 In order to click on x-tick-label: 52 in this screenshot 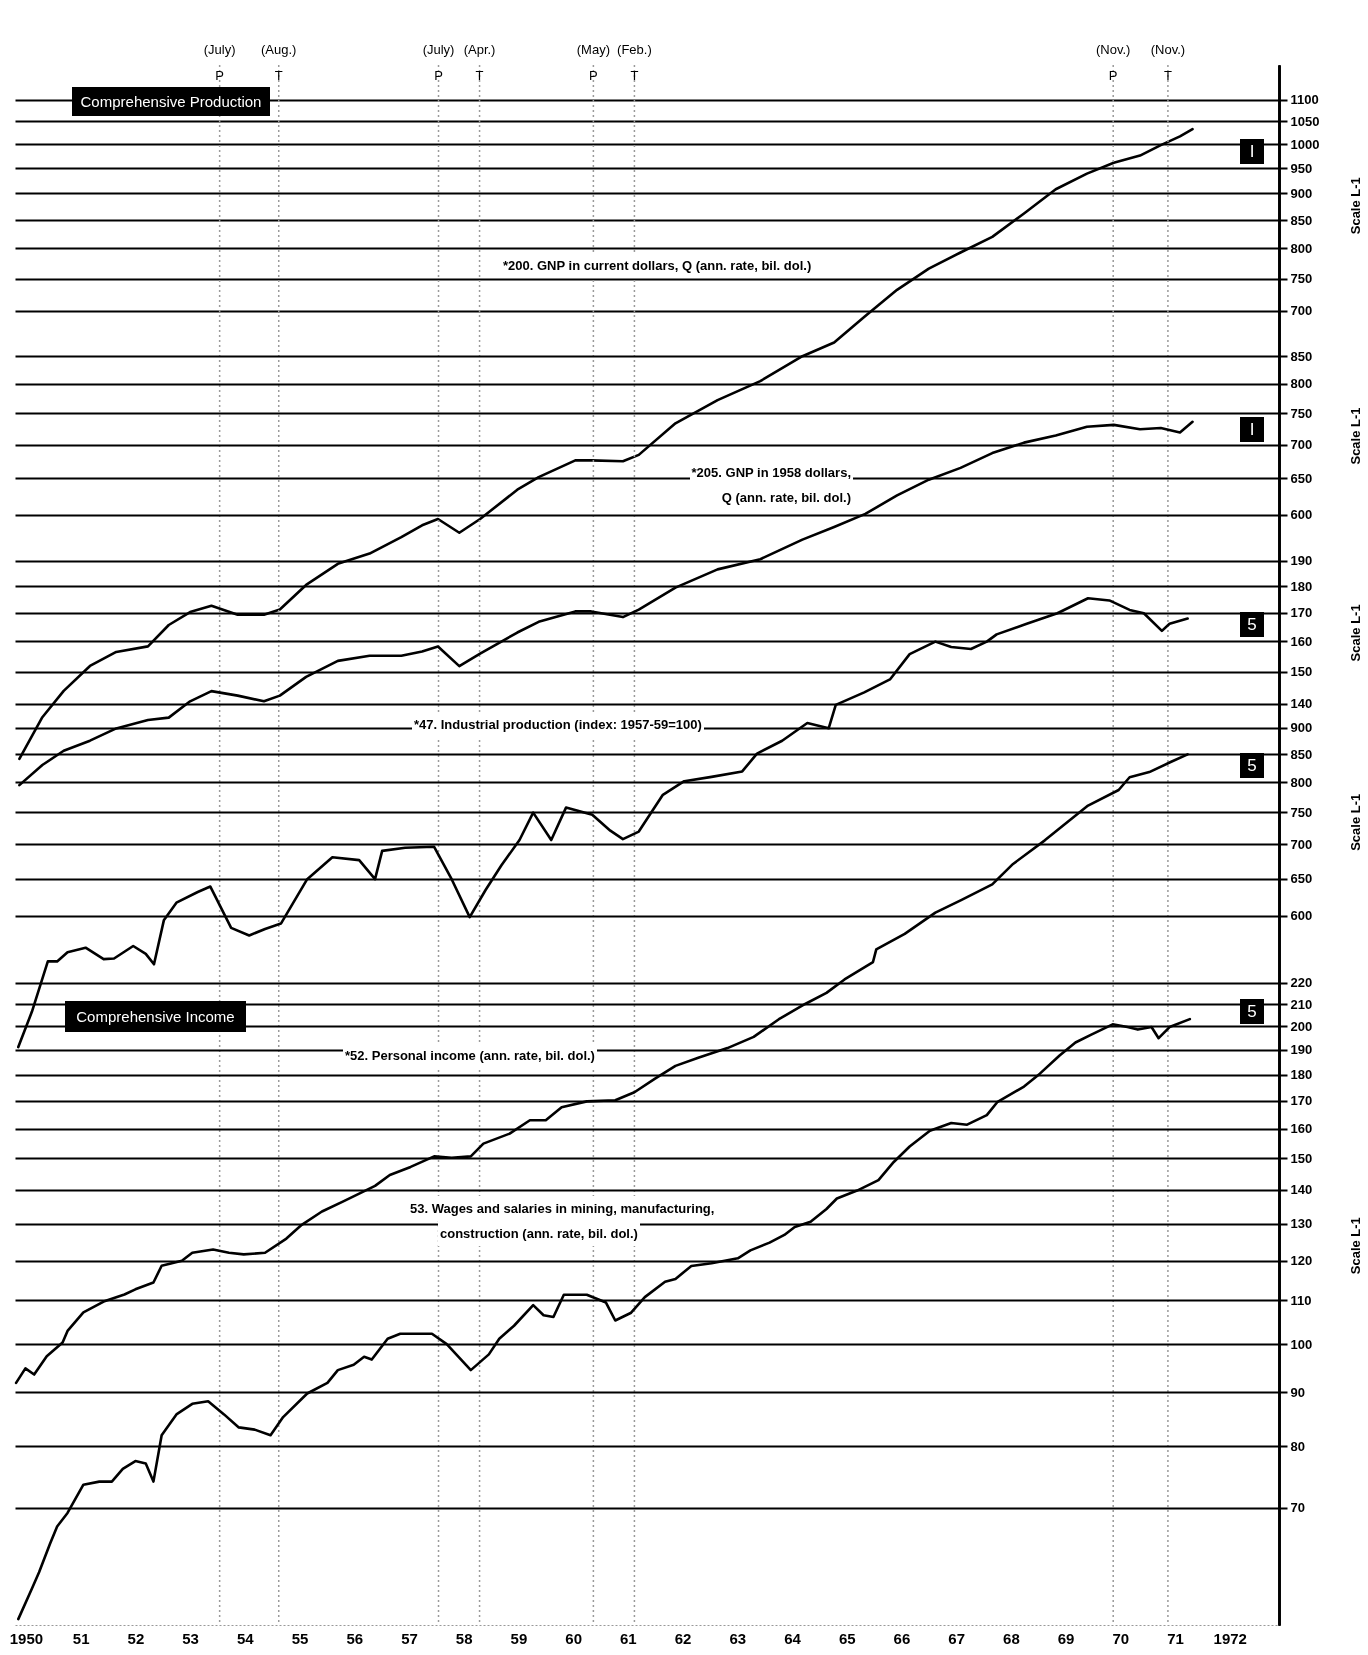, I will do `click(136, 1638)`.